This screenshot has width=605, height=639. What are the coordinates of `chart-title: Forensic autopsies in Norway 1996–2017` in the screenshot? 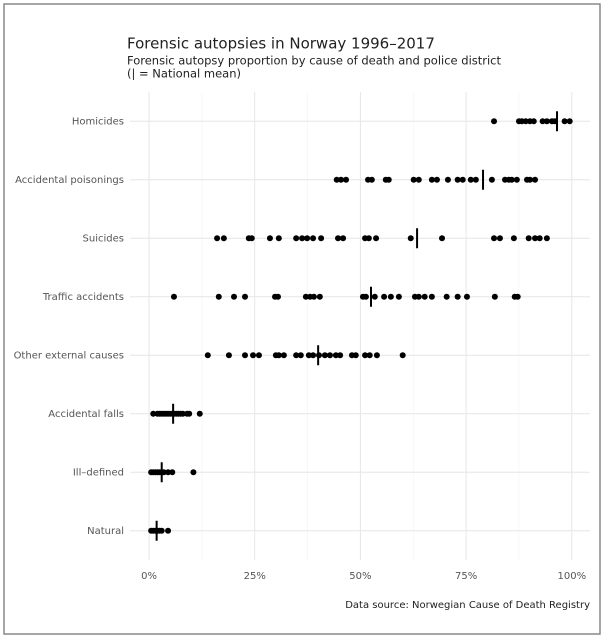 It's located at (281, 44).